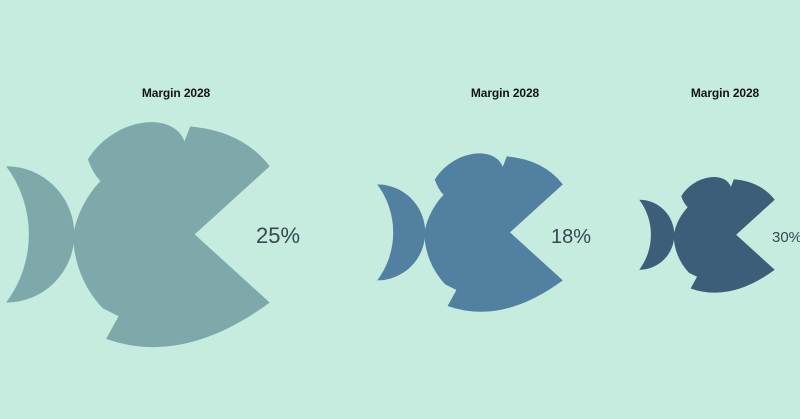 The height and width of the screenshot is (419, 800). Describe the element at coordinates (401, 232) in the screenshot. I see `fish-2-tail` at that location.